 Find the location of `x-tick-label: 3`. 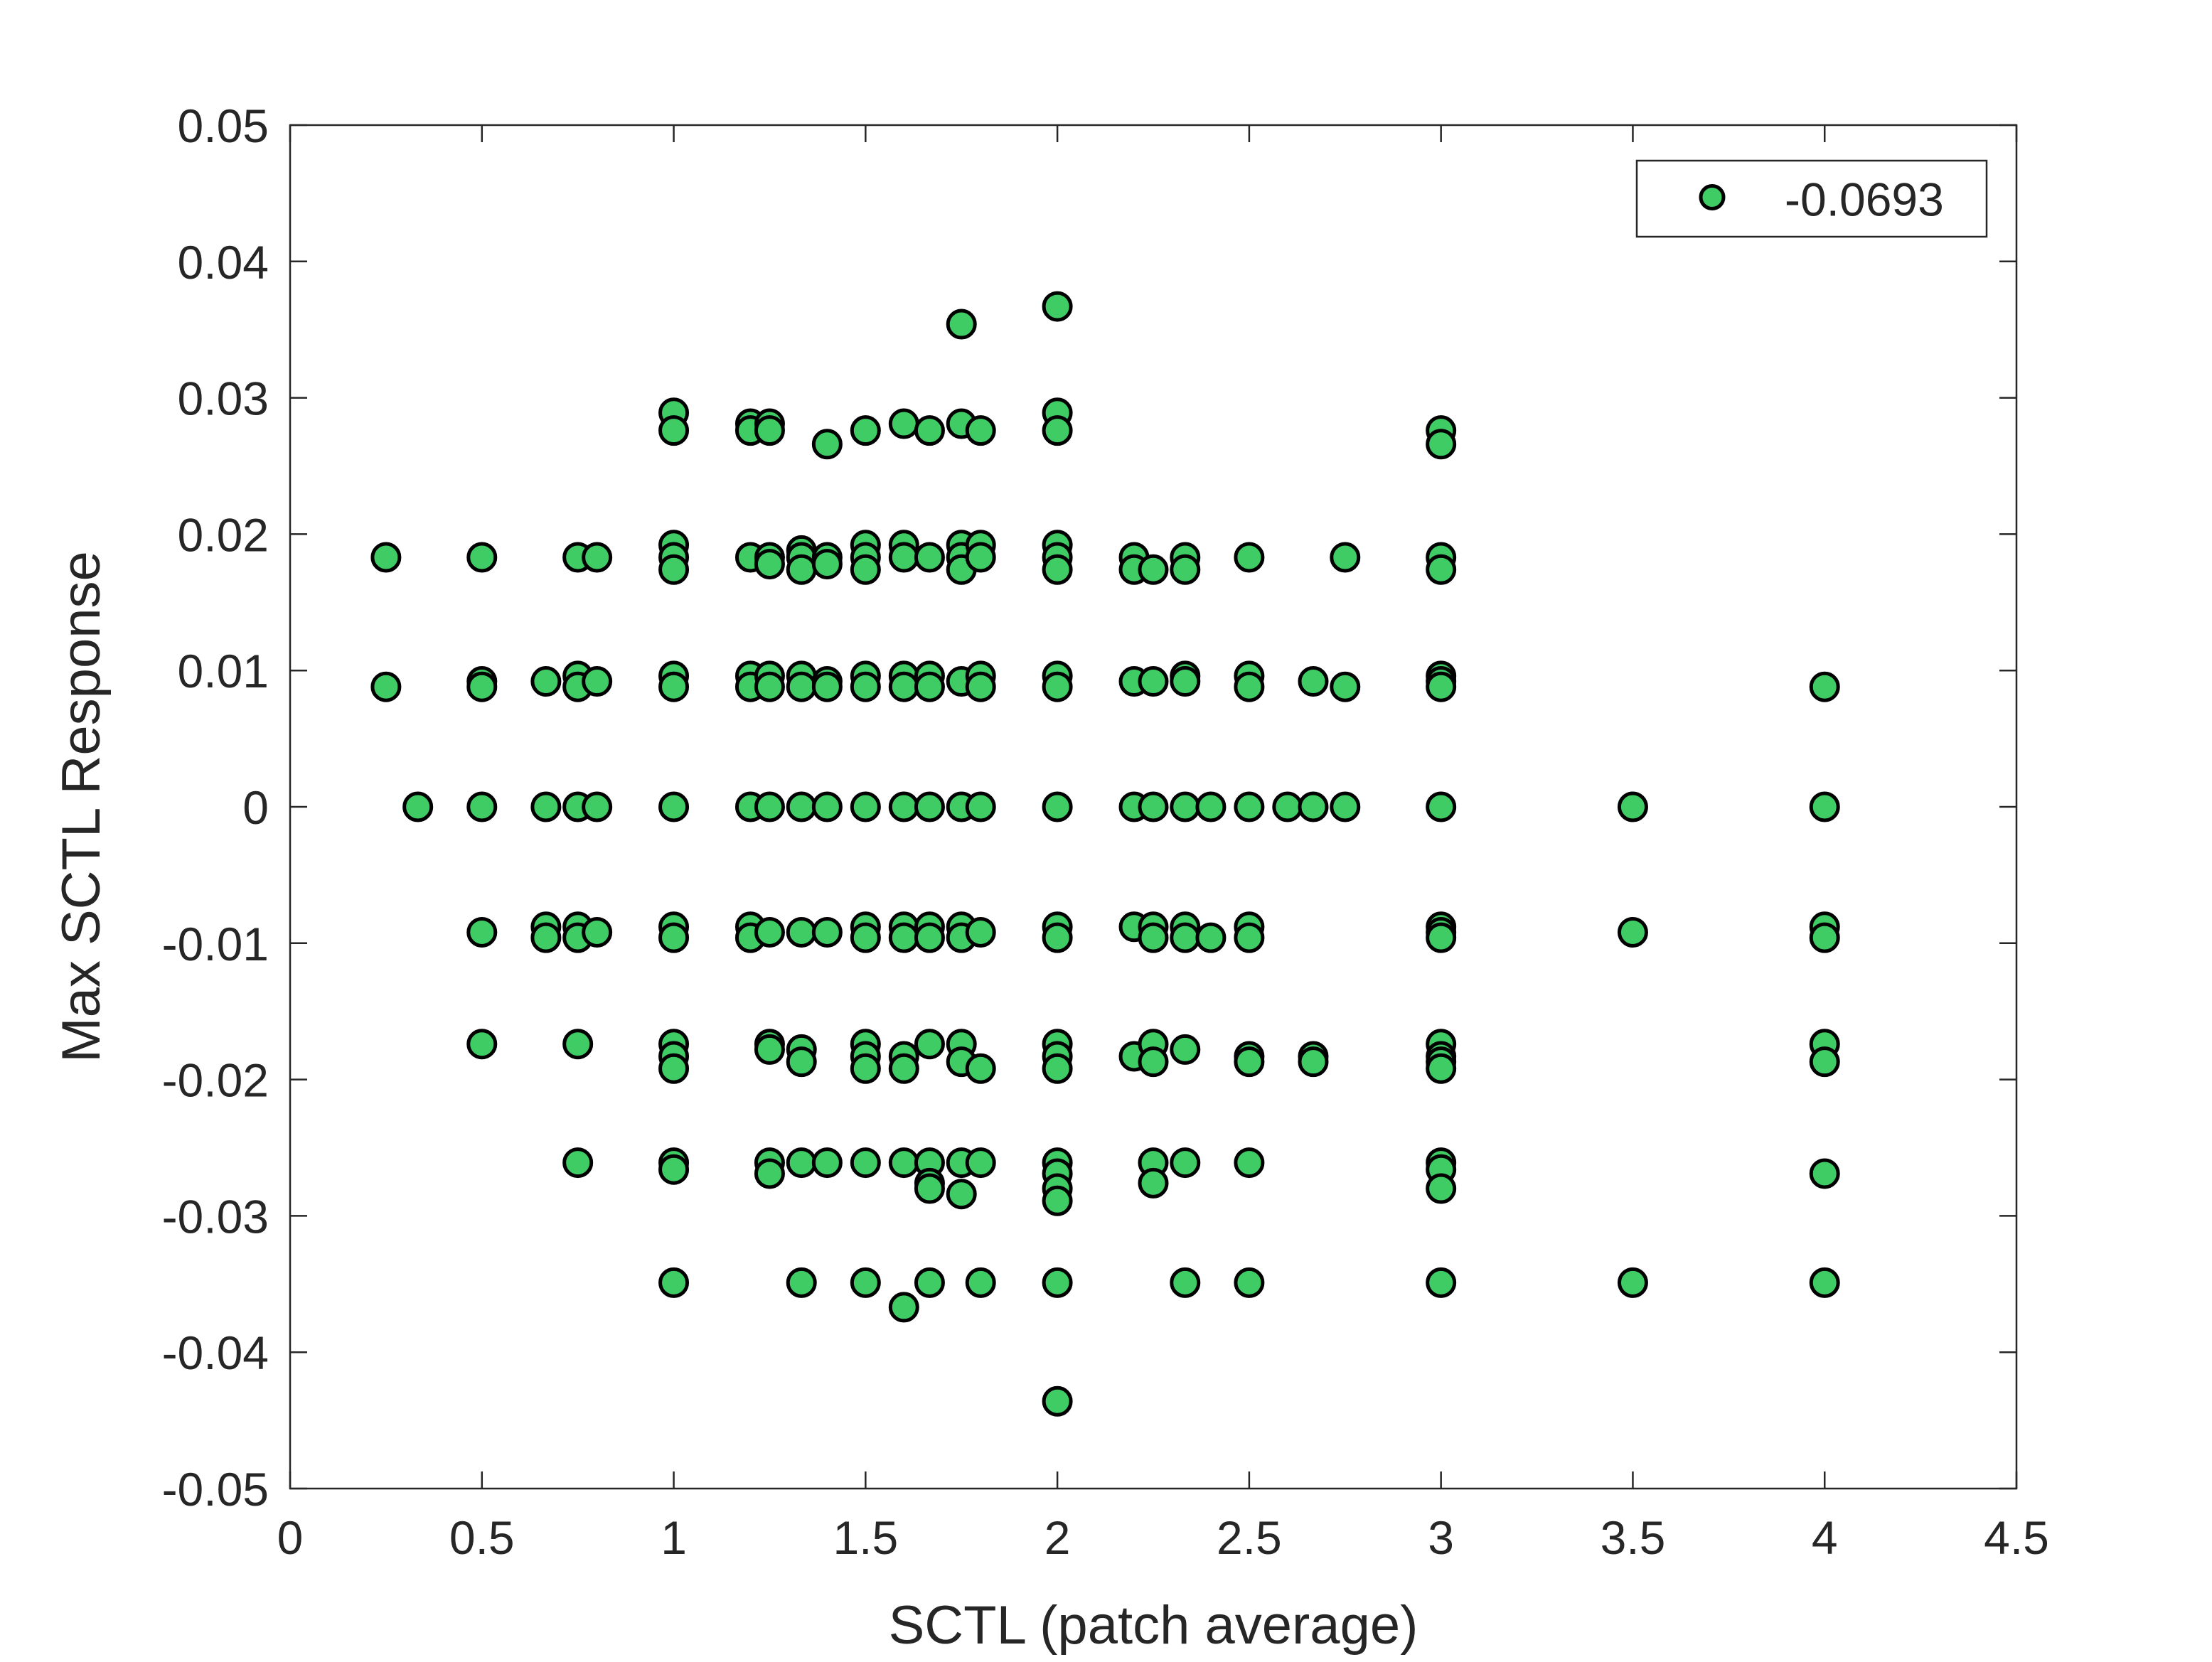

x-tick-label: 3 is located at coordinates (1441, 1537).